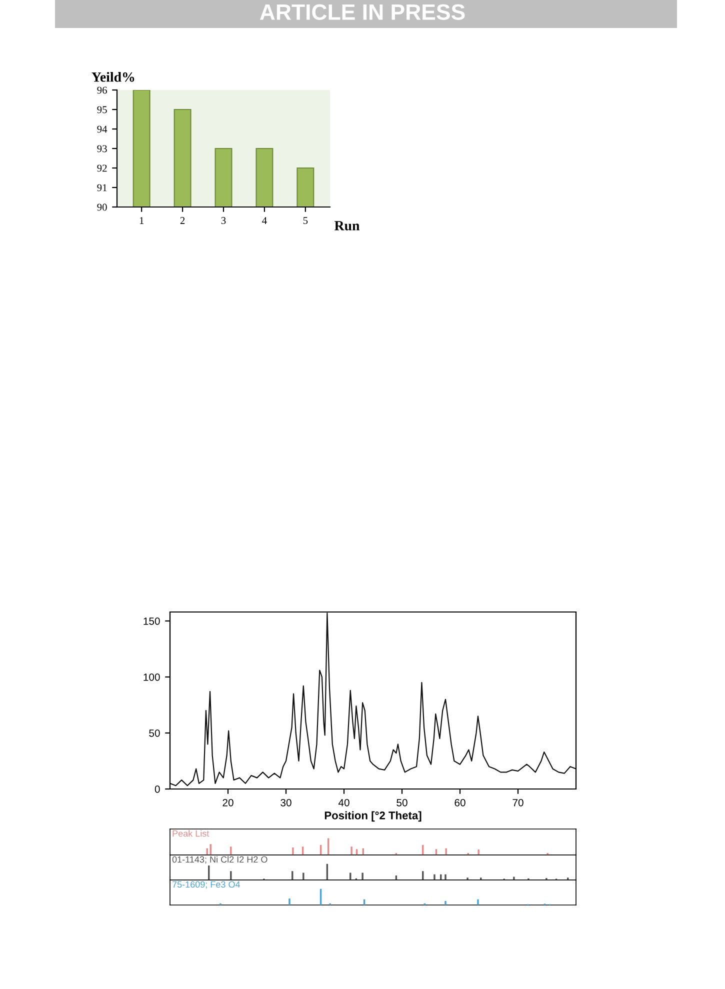 Image resolution: width=725 pixels, height=989 pixels. What do you see at coordinates (220, 860) in the screenshot?
I see `series-label: 01-1143; Ni Cl2 I2 H2 O` at bounding box center [220, 860].